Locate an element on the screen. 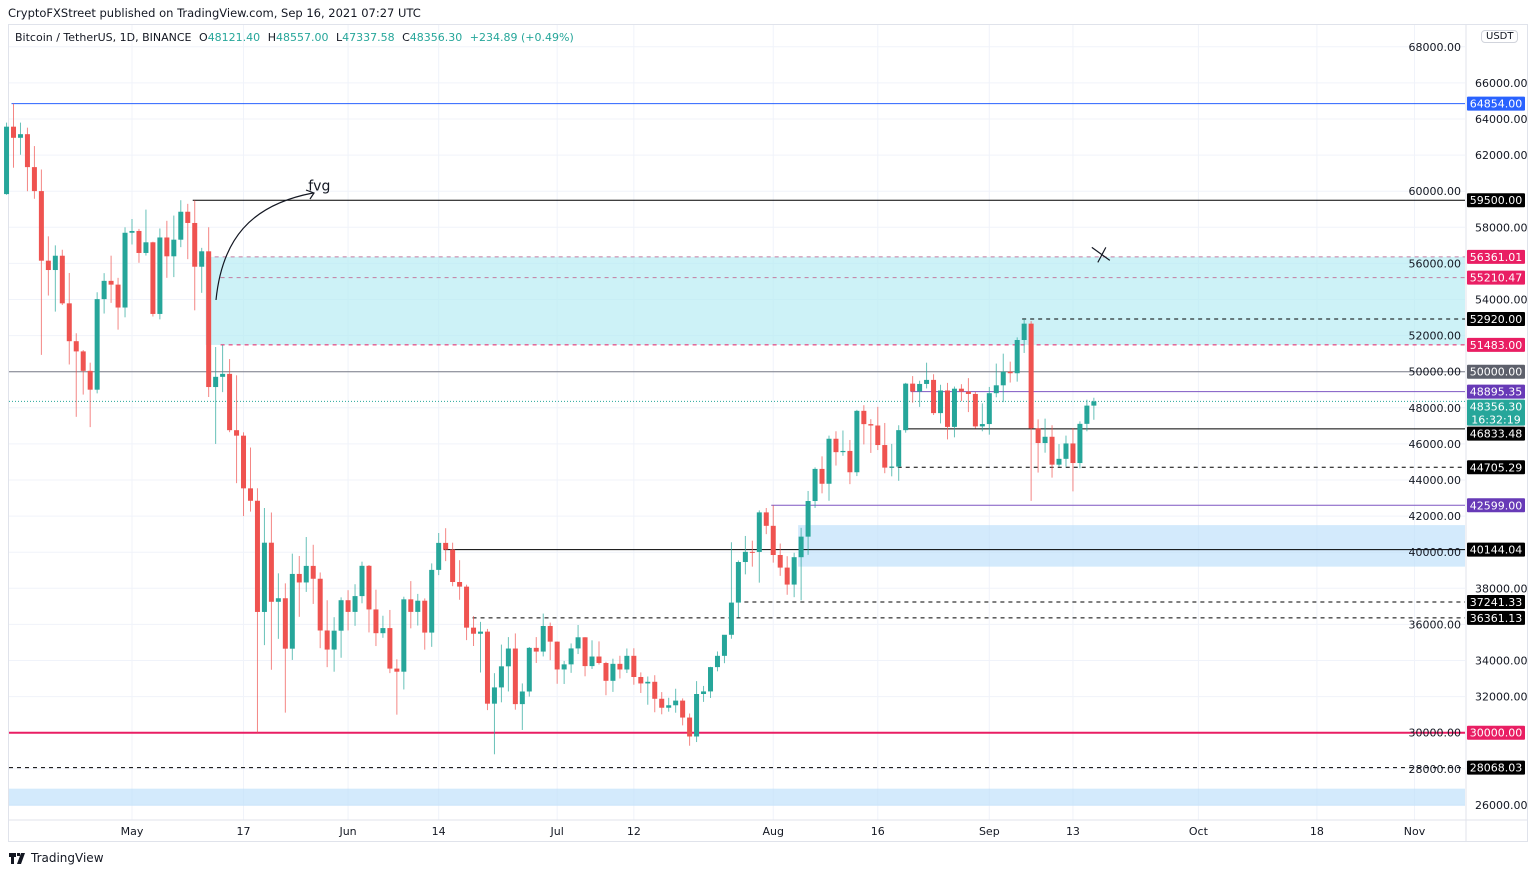 The height and width of the screenshot is (874, 1536). bar-countdown: 16:32:19 is located at coordinates (1495, 420).